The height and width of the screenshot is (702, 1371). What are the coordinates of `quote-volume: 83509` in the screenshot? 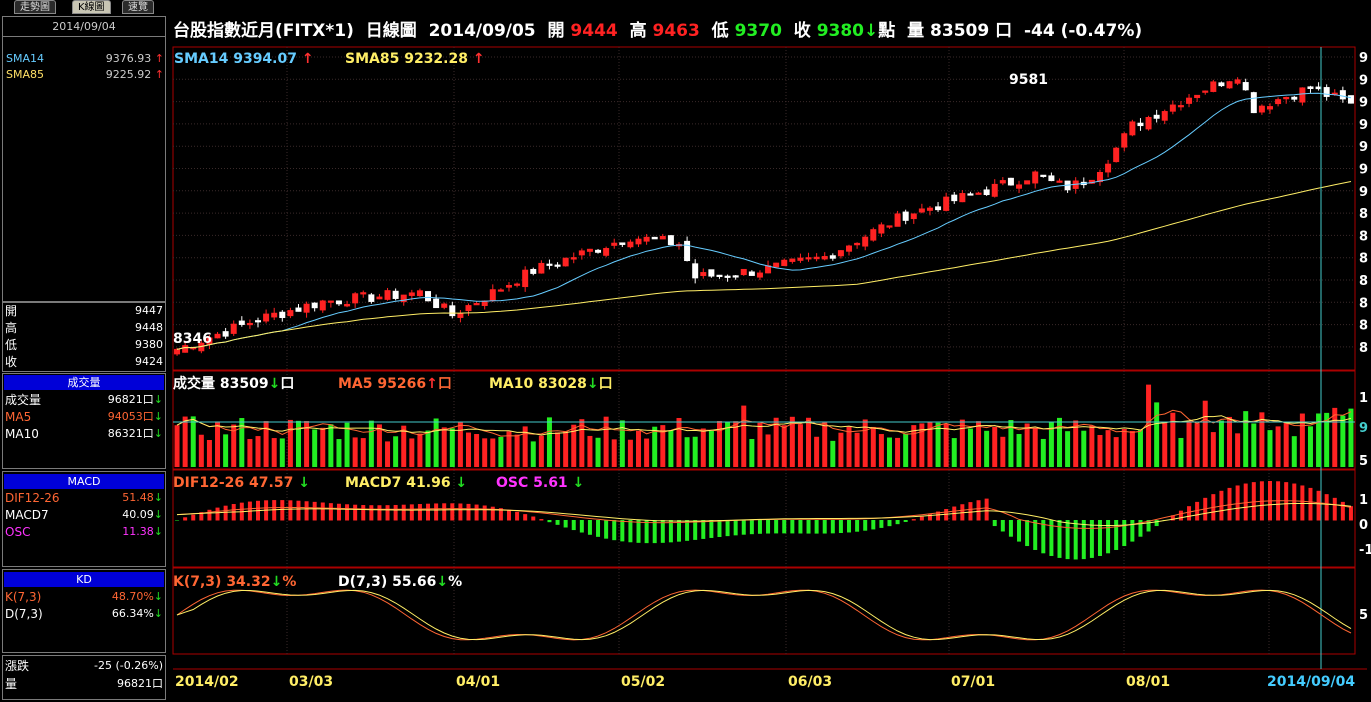 It's located at (960, 31).